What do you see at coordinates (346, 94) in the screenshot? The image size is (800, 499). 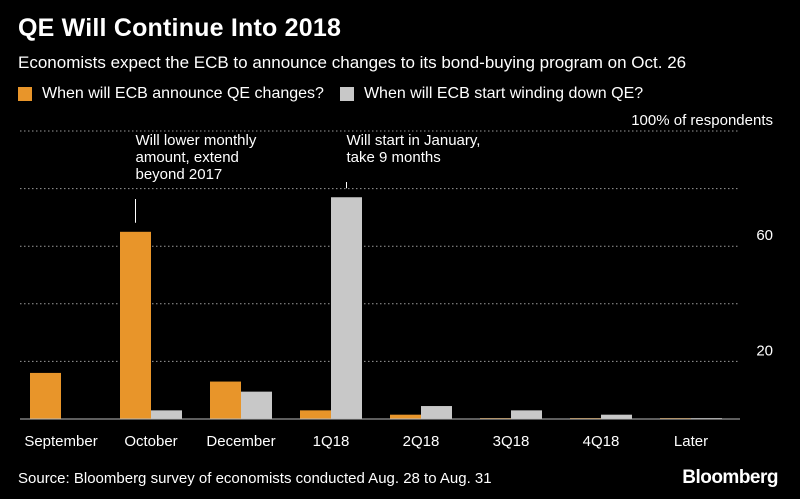 I see `legend-swatch-gray` at bounding box center [346, 94].